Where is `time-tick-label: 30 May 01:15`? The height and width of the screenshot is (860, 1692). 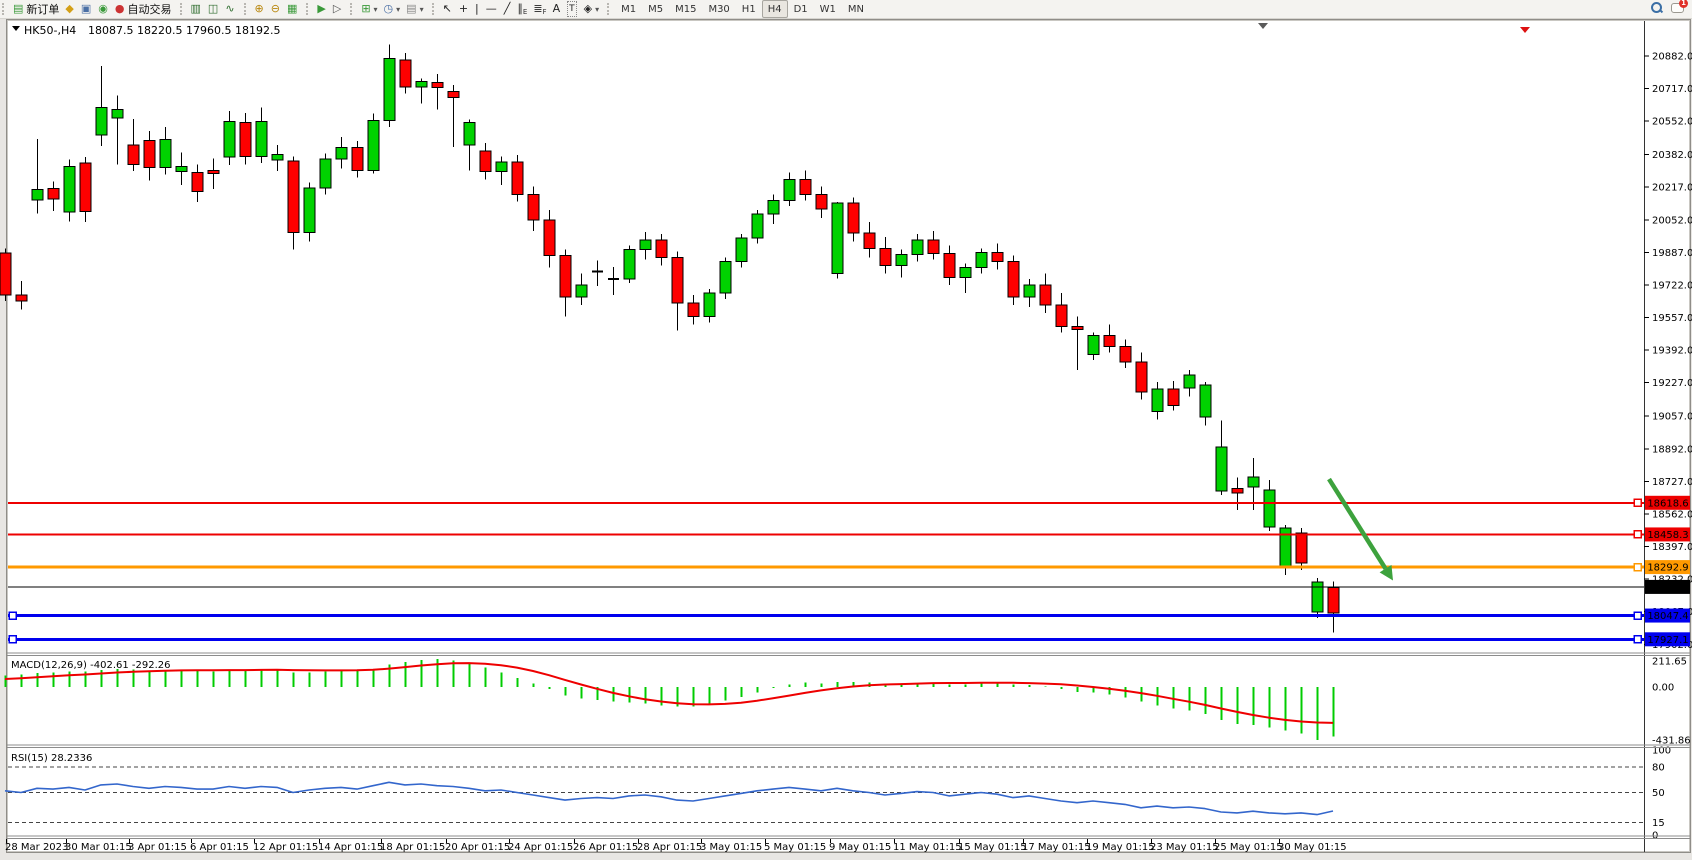 time-tick-label: 30 May 01:15 is located at coordinates (1312, 847).